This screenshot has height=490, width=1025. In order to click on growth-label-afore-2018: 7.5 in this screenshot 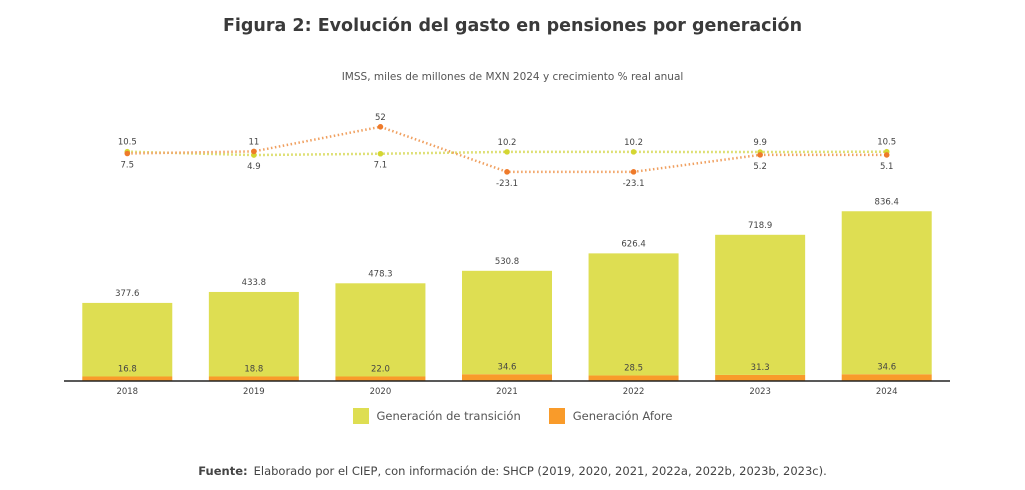, I will do `click(128, 166)`.